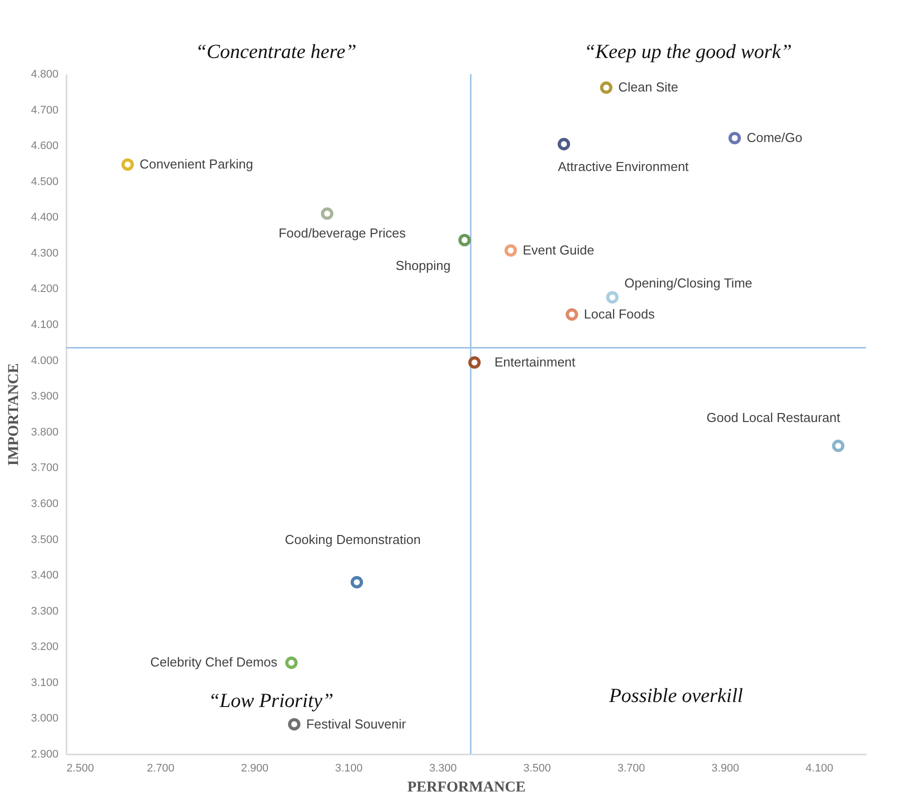 Image resolution: width=922 pixels, height=810 pixels. Describe the element at coordinates (773, 417) in the screenshot. I see `series-label: Good Local Restaurant` at that location.